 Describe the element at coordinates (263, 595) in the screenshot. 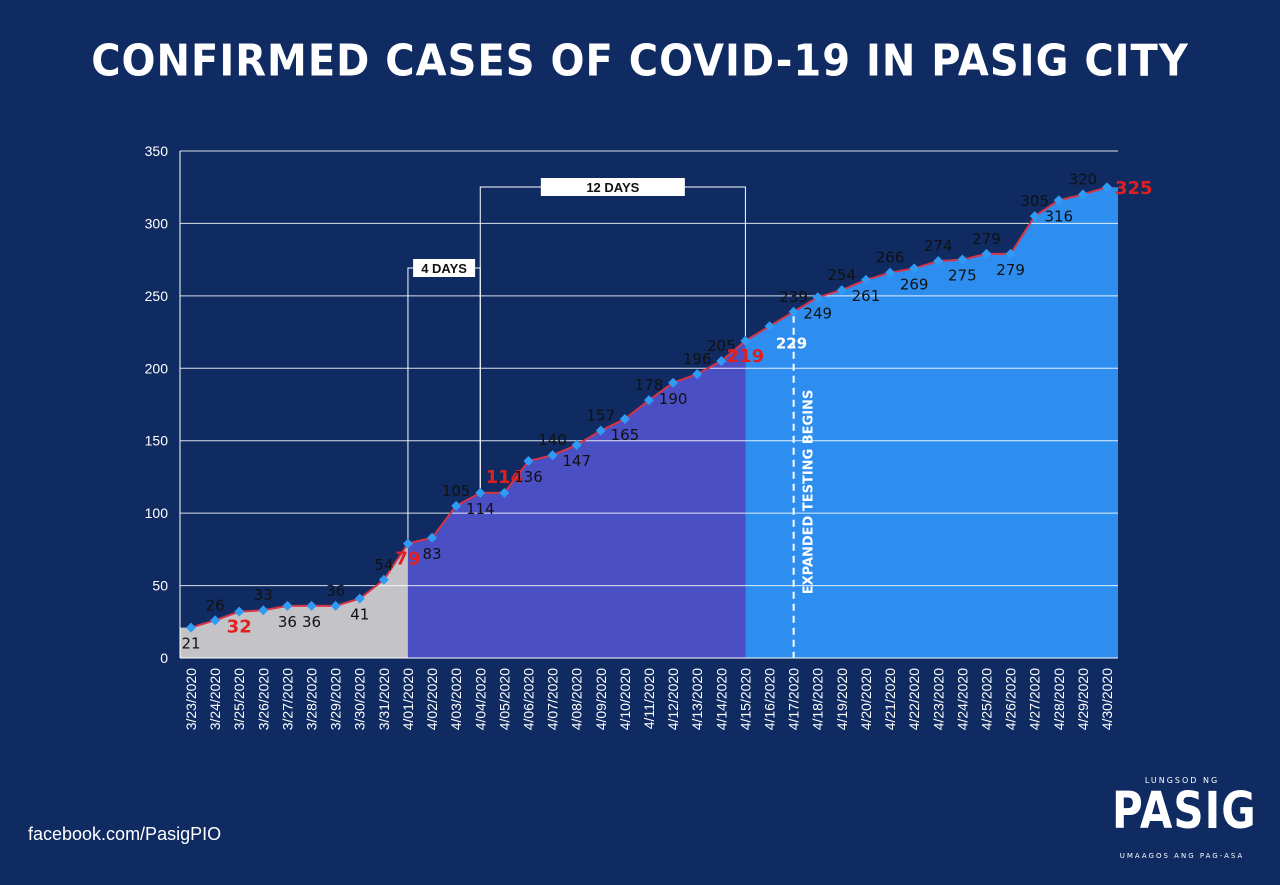

I see `data-label: 33` at that location.